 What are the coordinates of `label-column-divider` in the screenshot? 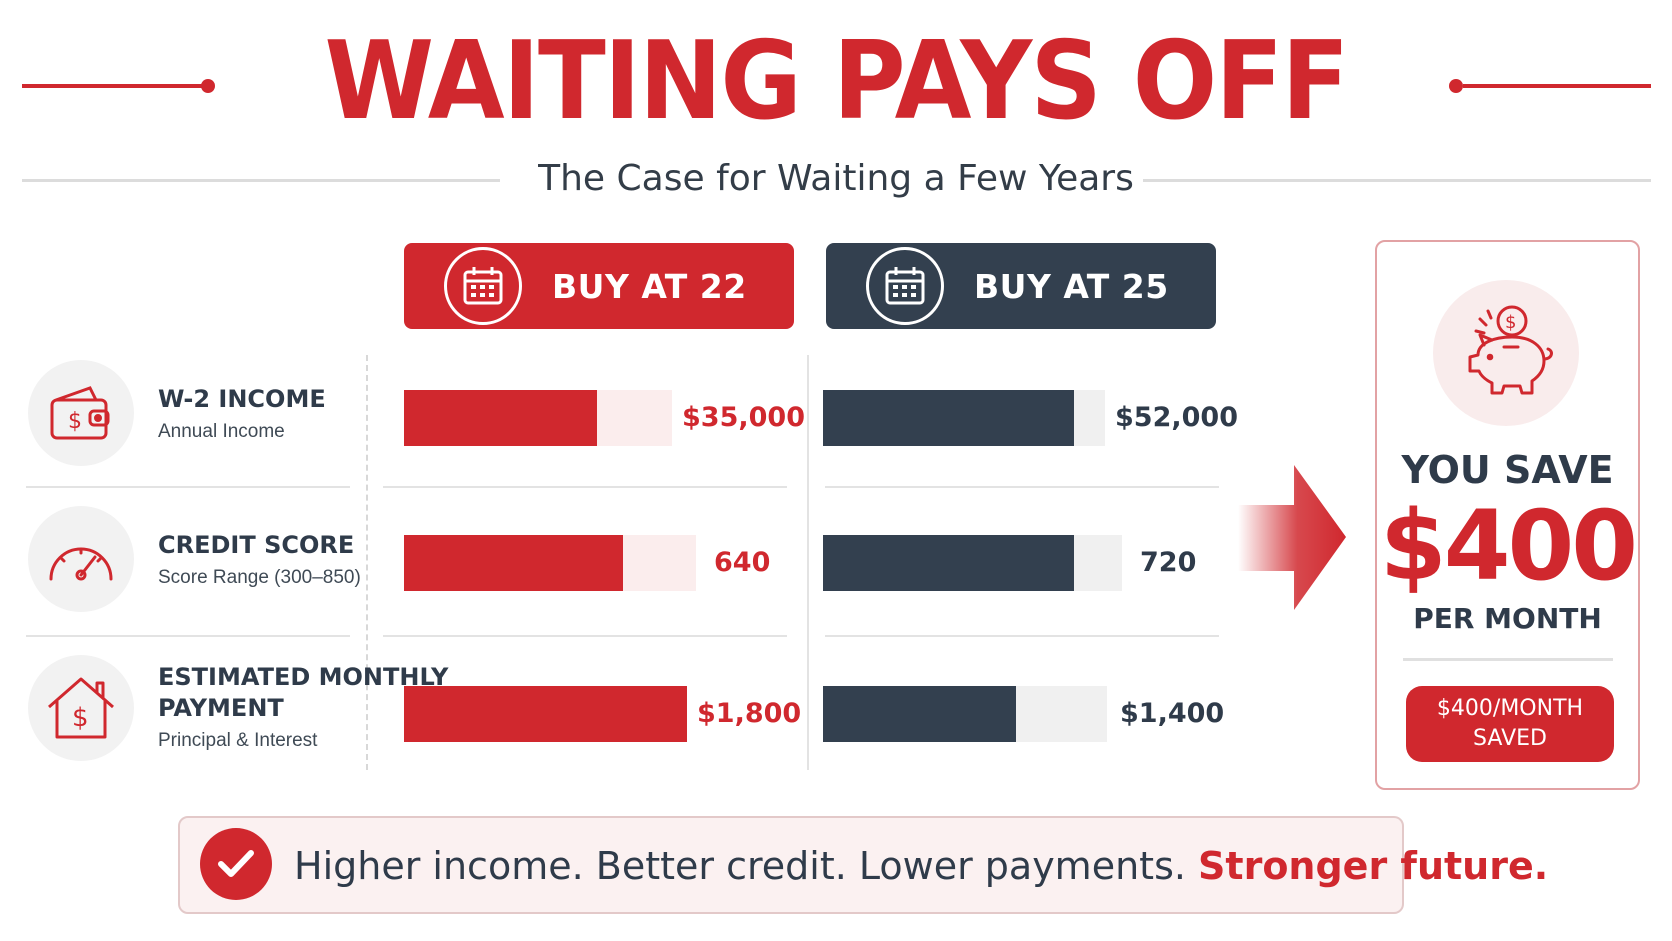 It's located at (367, 562).